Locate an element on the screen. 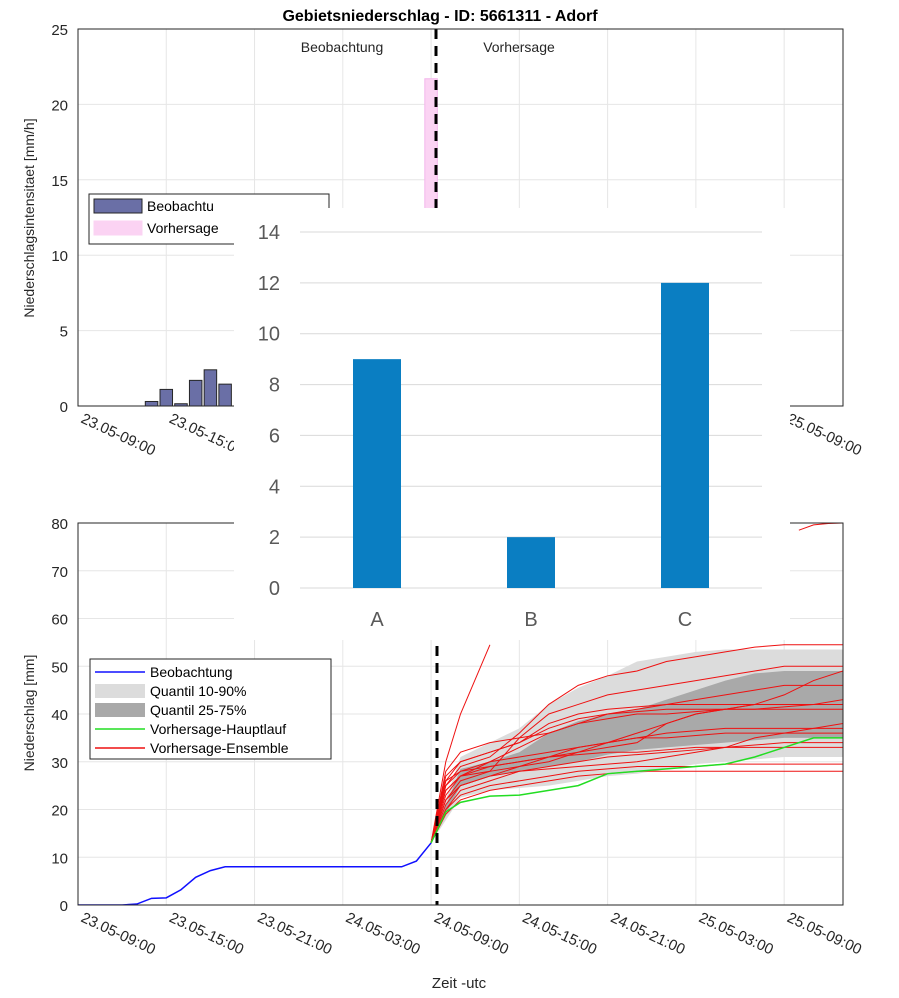 Image resolution: width=899 pixels, height=998 pixels. top-xtick-label: 25.05-09:00 is located at coordinates (824, 434).